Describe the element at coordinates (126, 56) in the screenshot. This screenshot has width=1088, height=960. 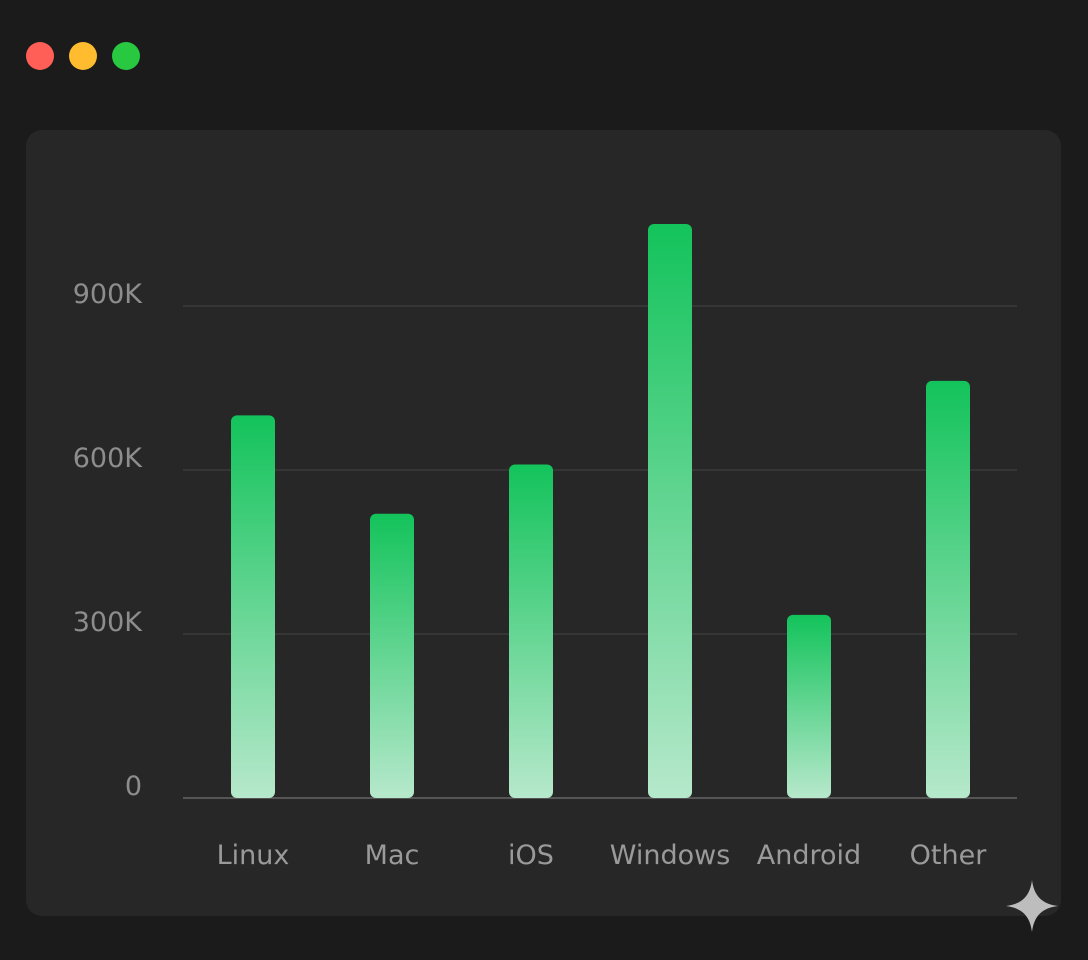
I see `maximize-window-button` at that location.